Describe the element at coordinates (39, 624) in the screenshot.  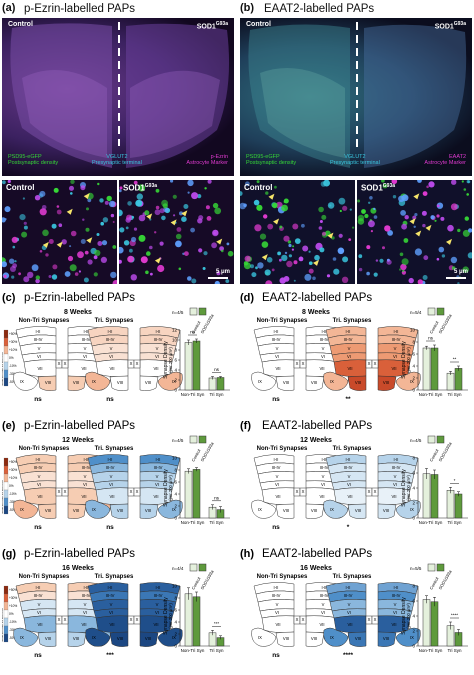
I see `panel-g-left-region-label: VII` at that location.